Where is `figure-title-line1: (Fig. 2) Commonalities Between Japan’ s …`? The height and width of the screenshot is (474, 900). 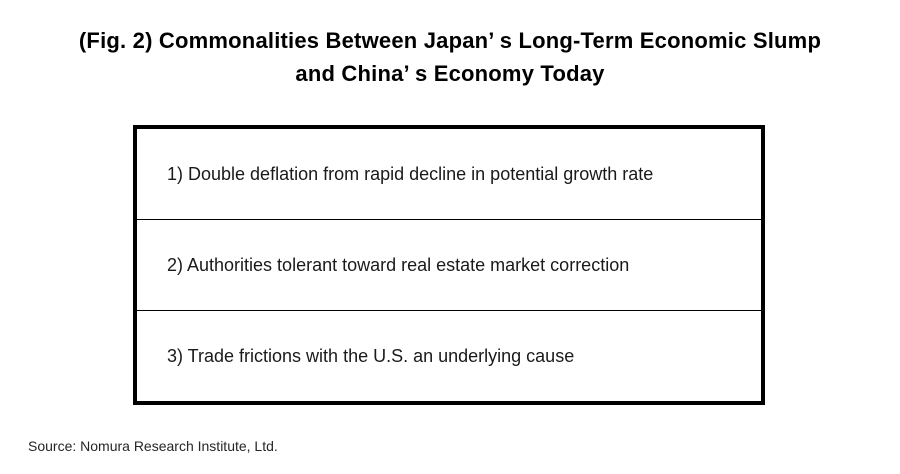 figure-title-line1: (Fig. 2) Commonalities Between Japan’ s … is located at coordinates (450, 40).